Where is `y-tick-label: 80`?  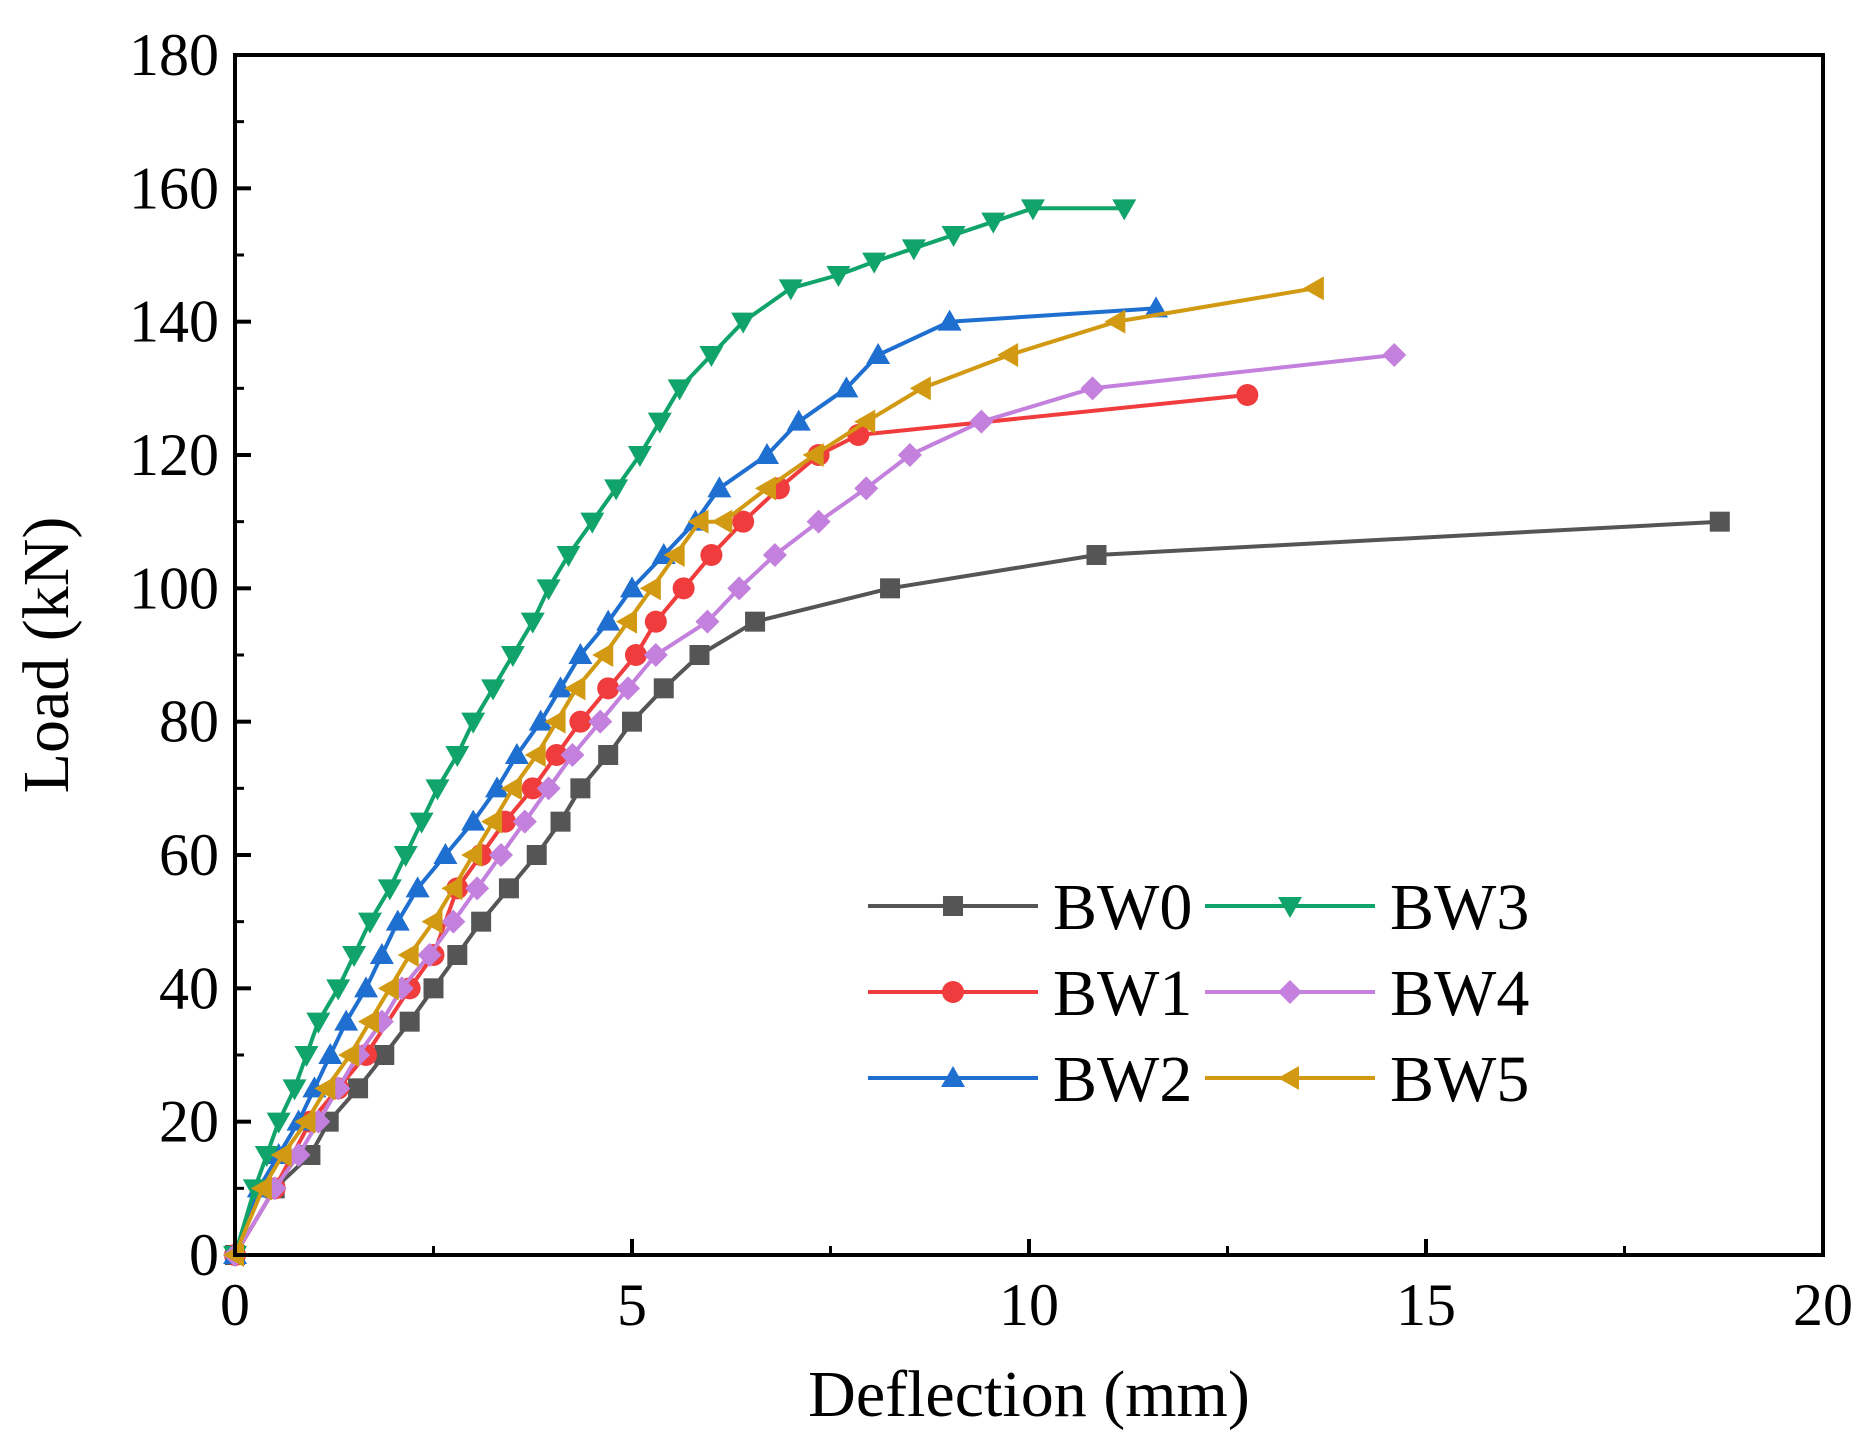 y-tick-label: 80 is located at coordinates (189, 722).